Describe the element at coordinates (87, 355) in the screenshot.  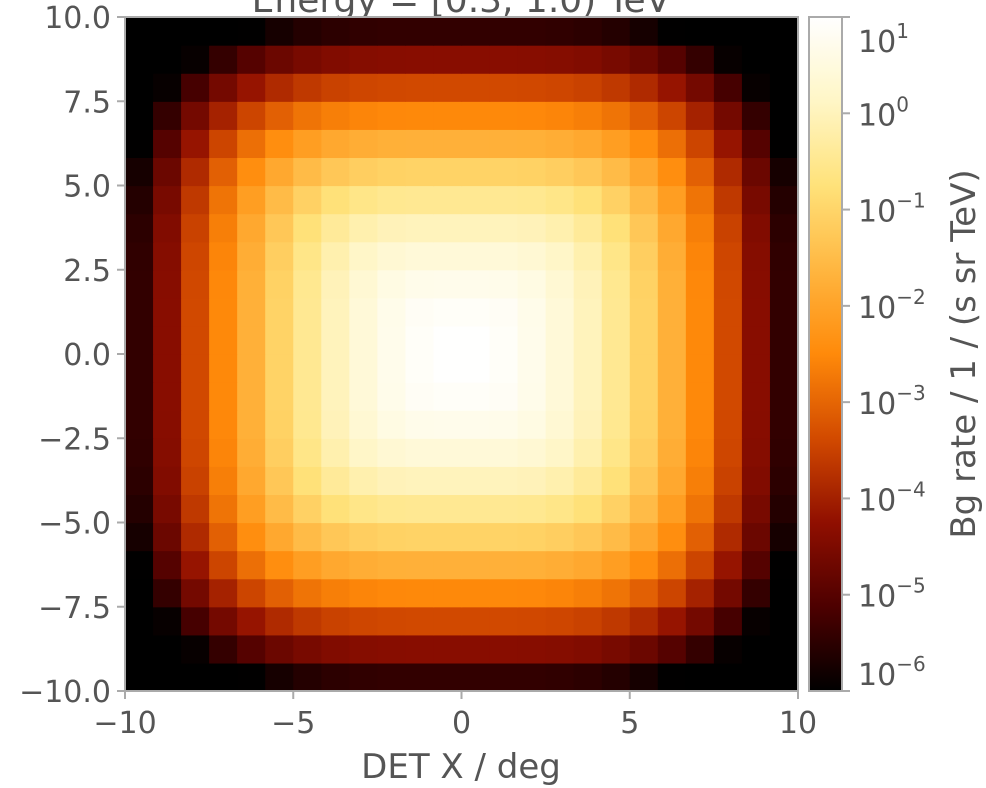
I see `y-tick-label: 0.0` at that location.